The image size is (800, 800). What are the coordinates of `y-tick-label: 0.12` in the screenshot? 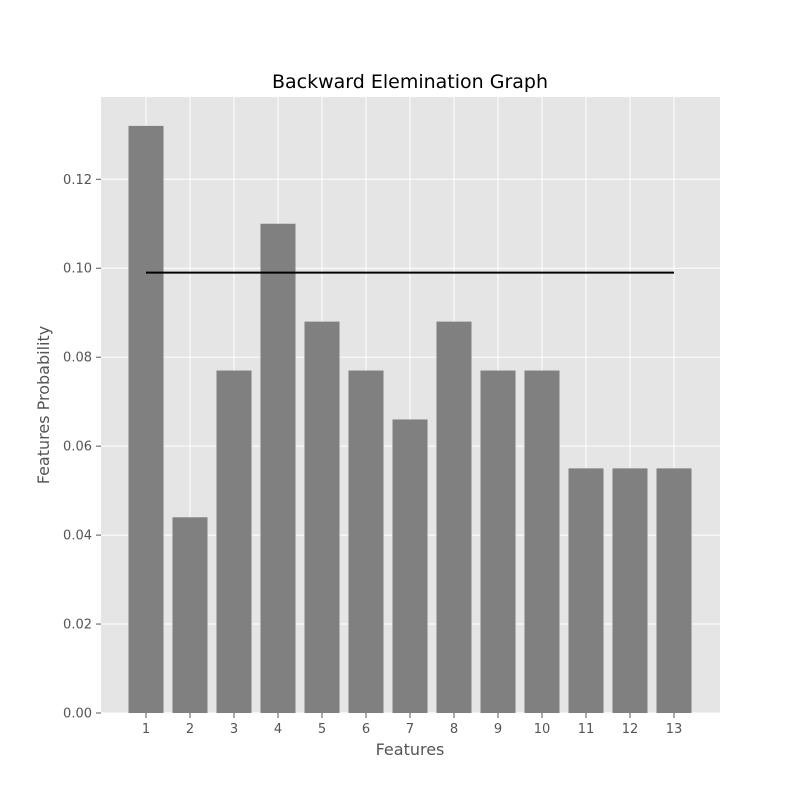 It's located at (77, 180).